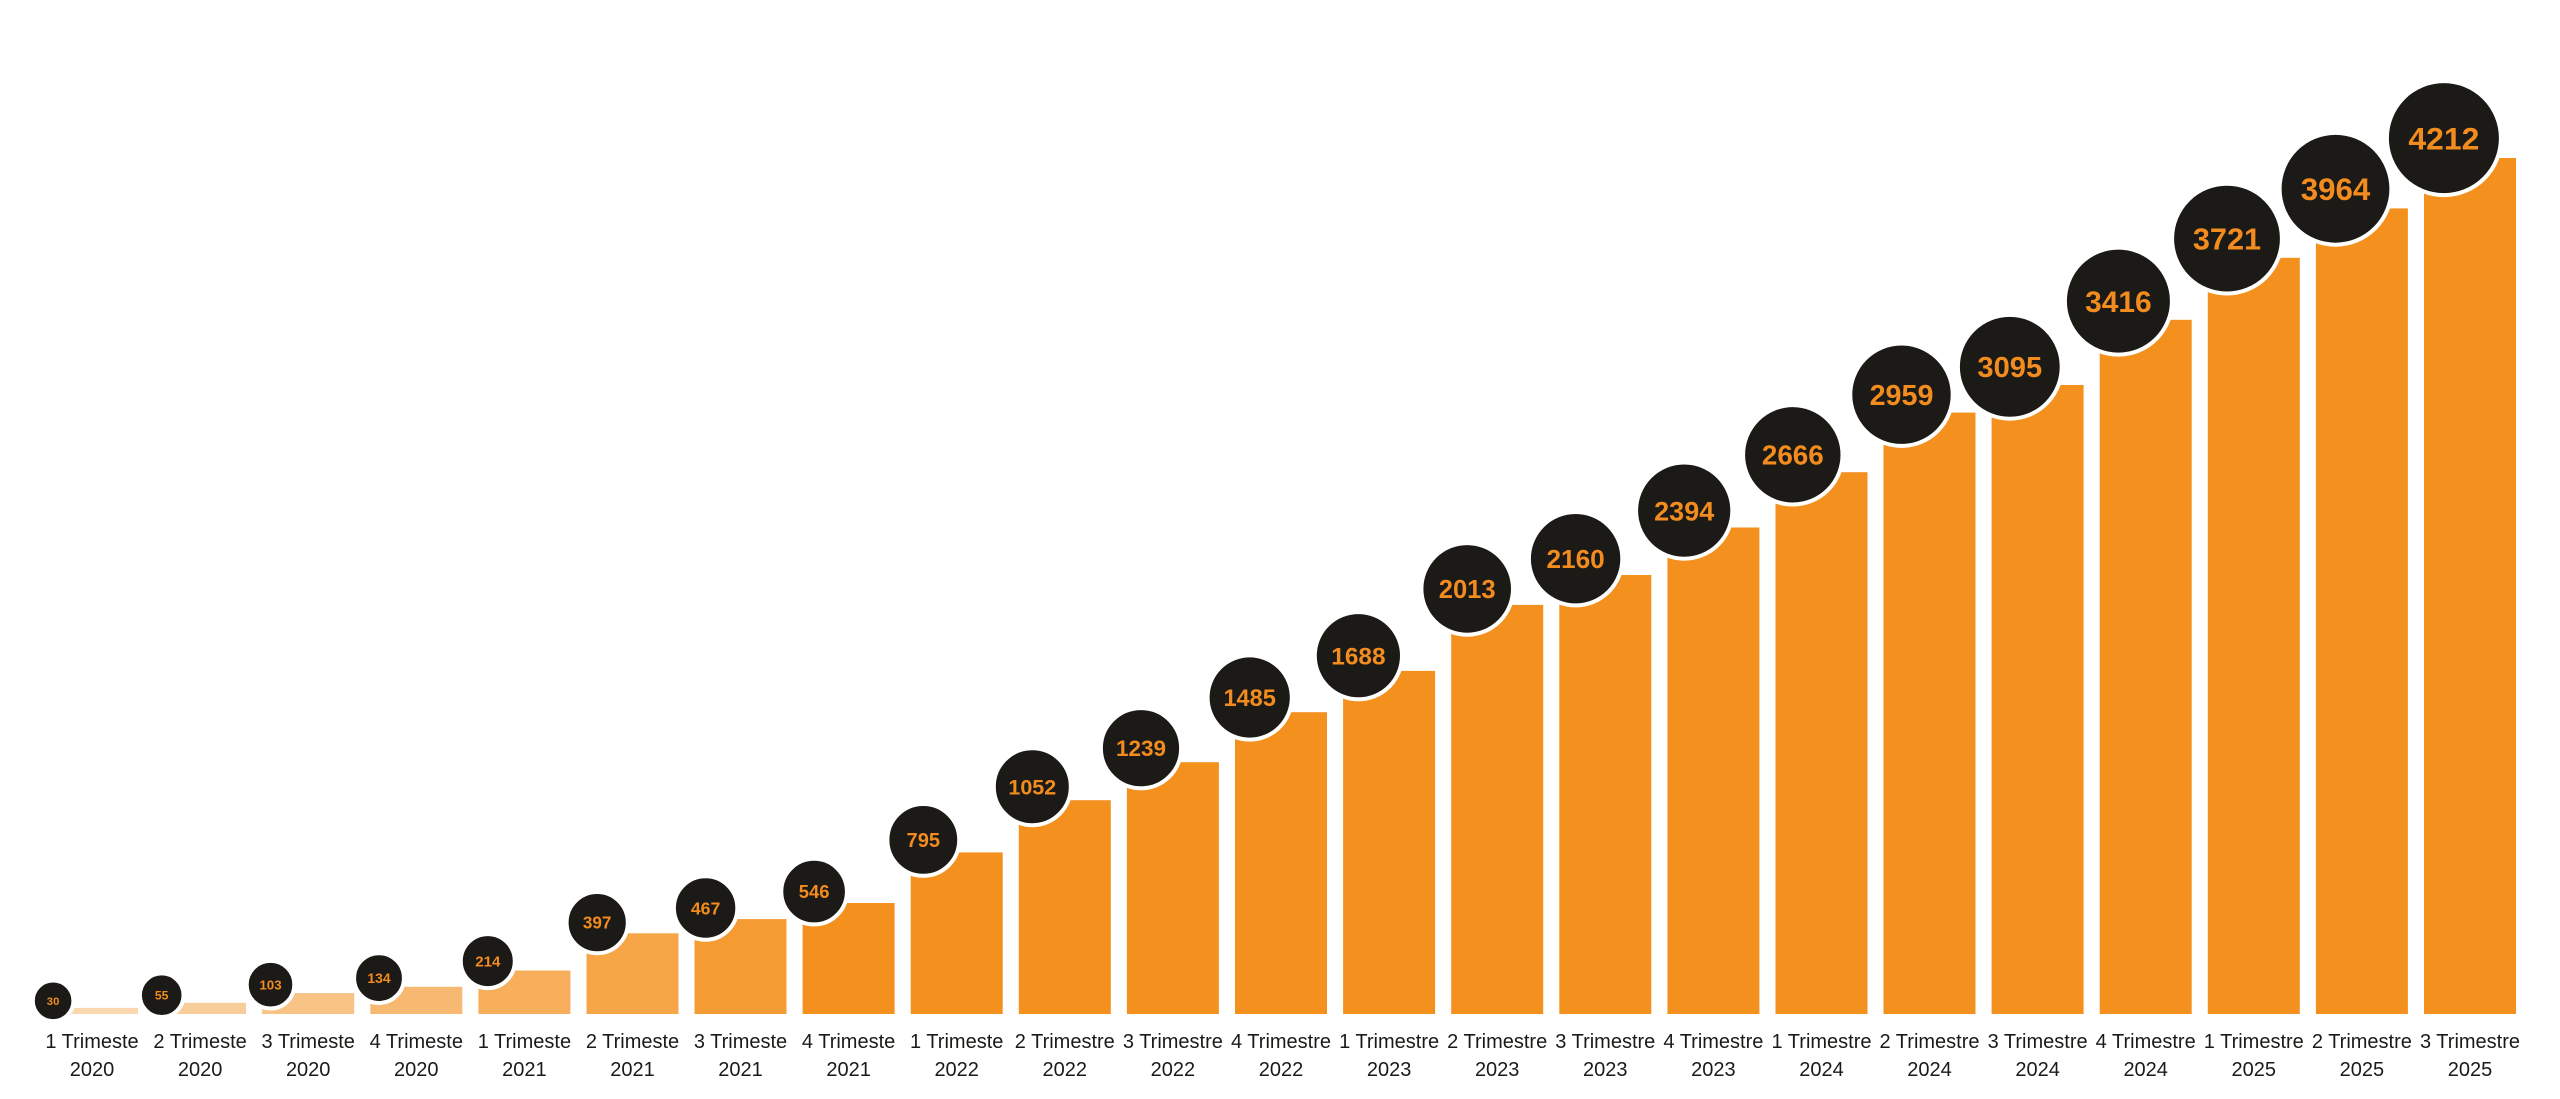  I want to click on data-label: 397, so click(597, 923).